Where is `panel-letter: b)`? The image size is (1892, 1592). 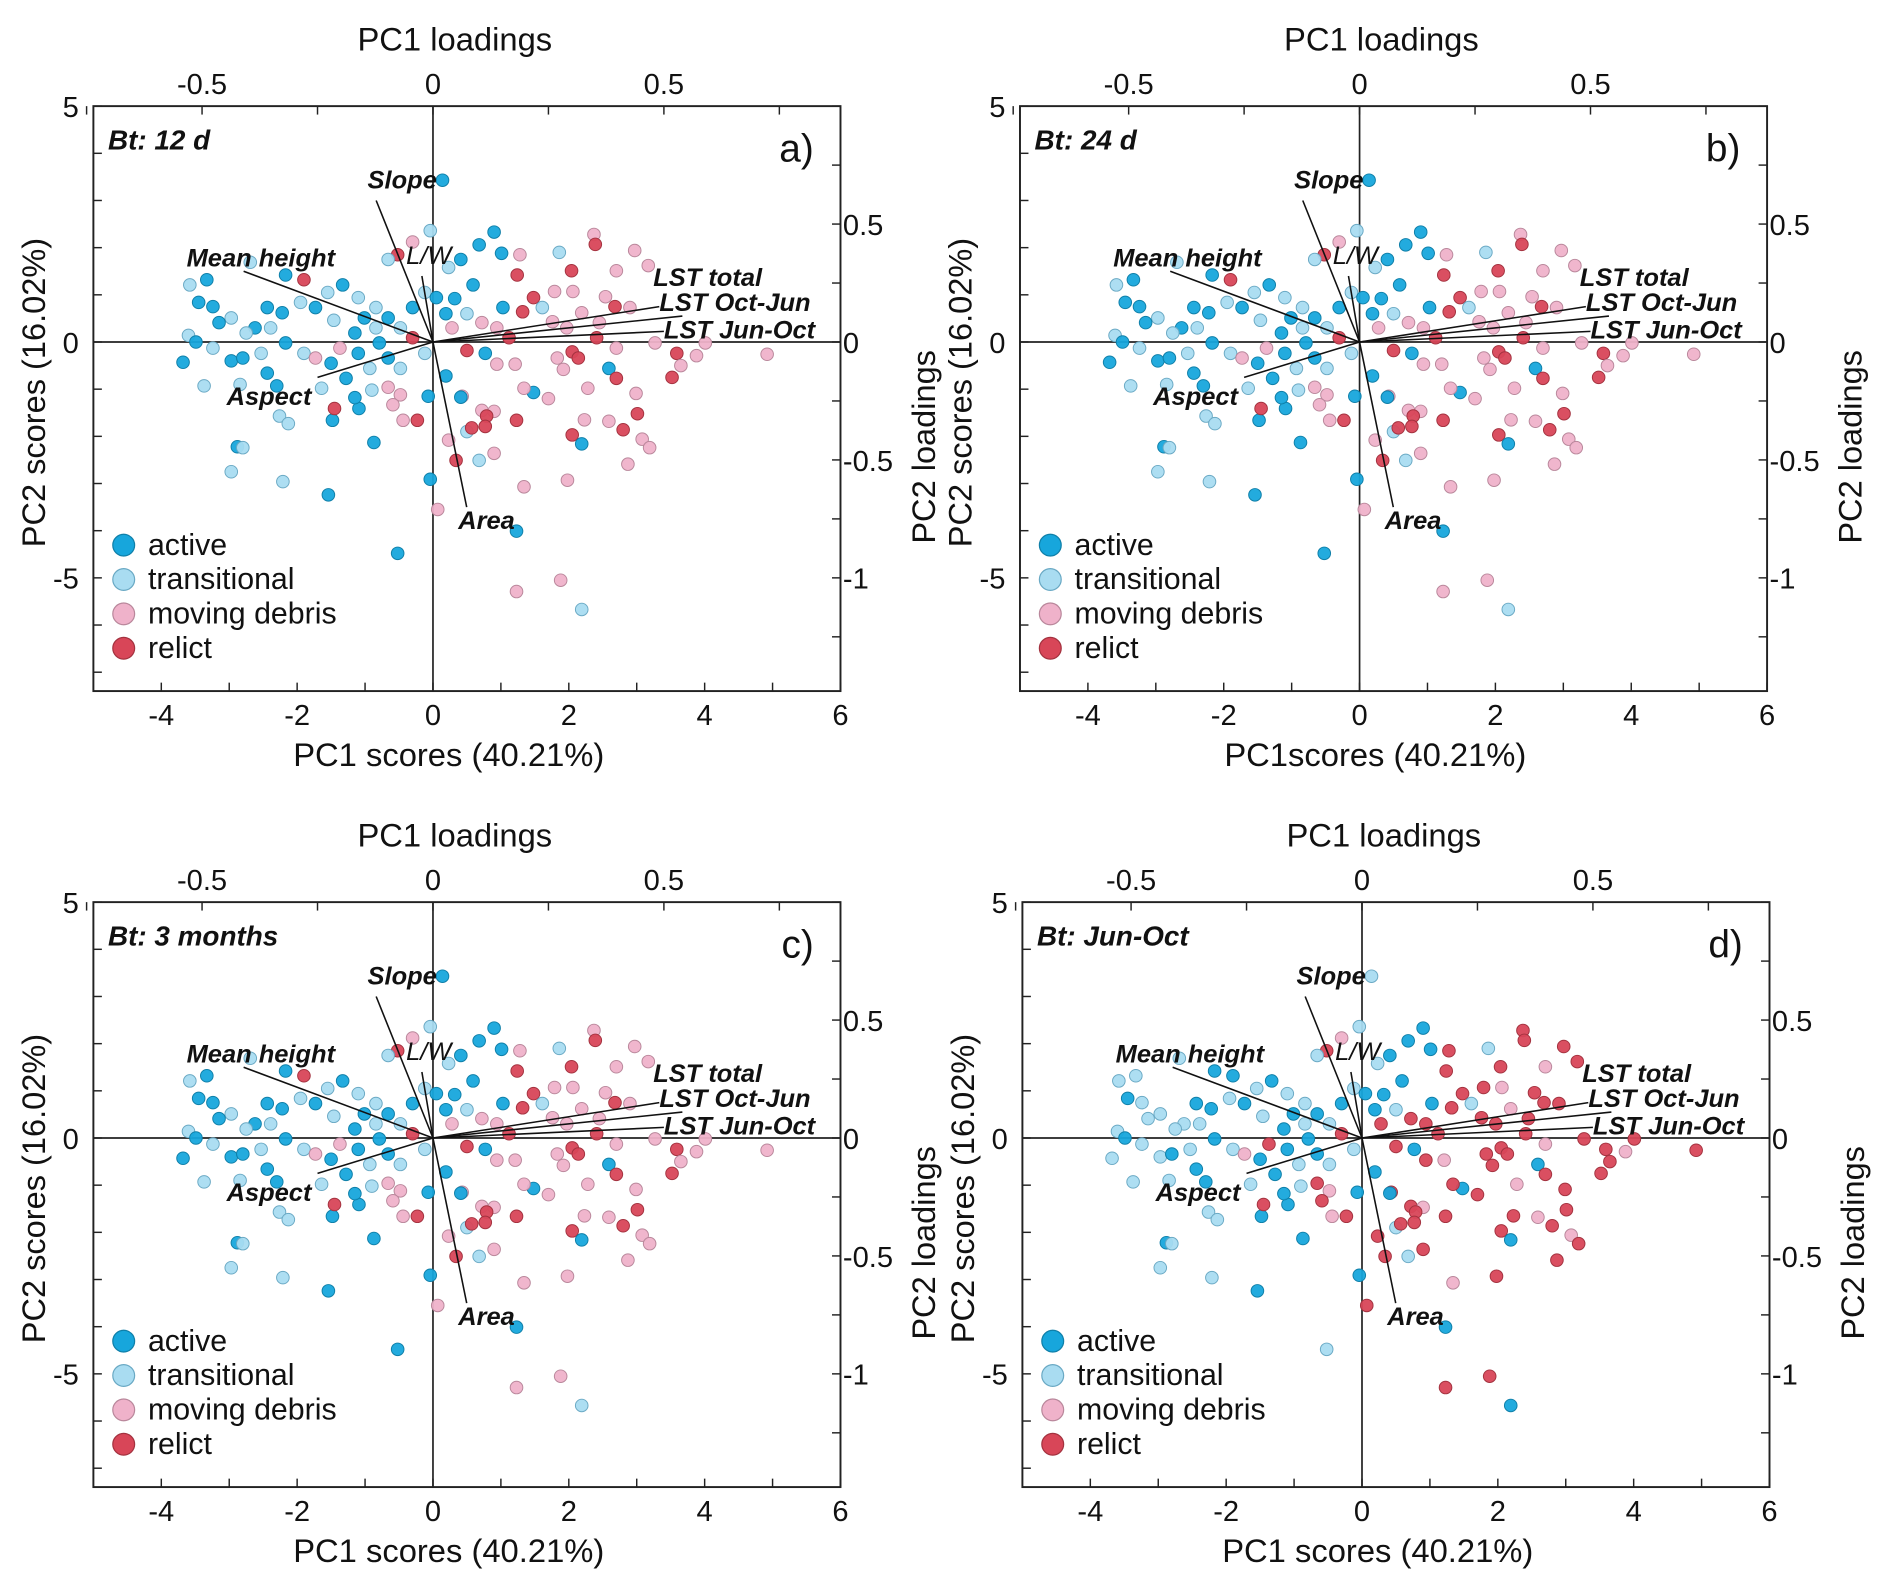 panel-letter: b) is located at coordinates (1723, 149).